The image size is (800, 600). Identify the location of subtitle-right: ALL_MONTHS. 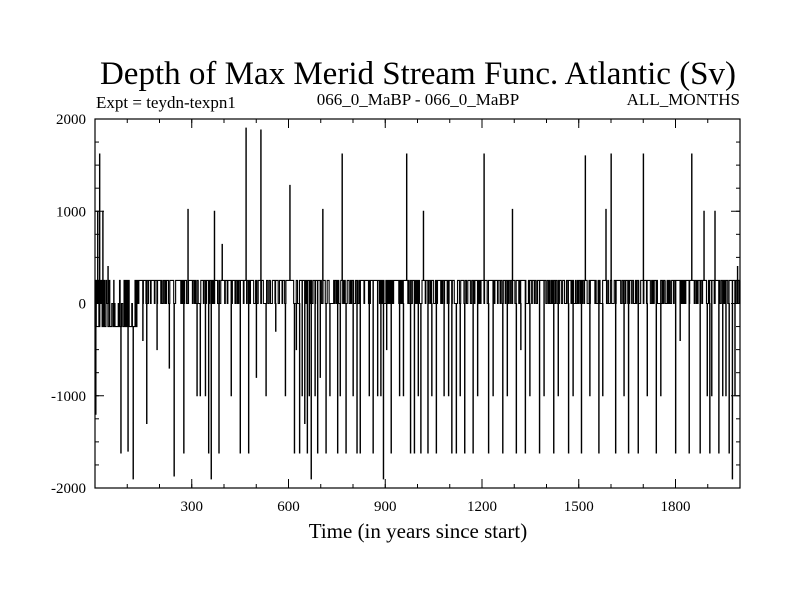
(683, 99).